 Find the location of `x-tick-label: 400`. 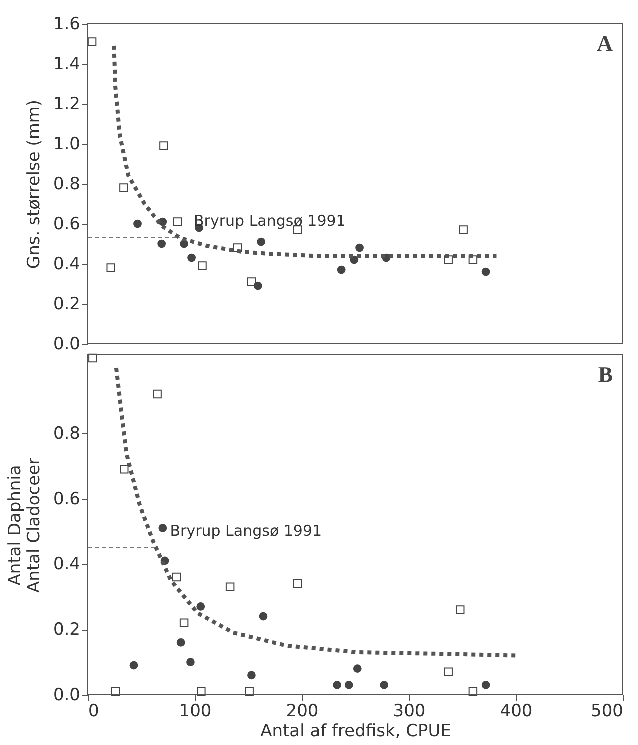

x-tick-label: 400 is located at coordinates (516, 712).